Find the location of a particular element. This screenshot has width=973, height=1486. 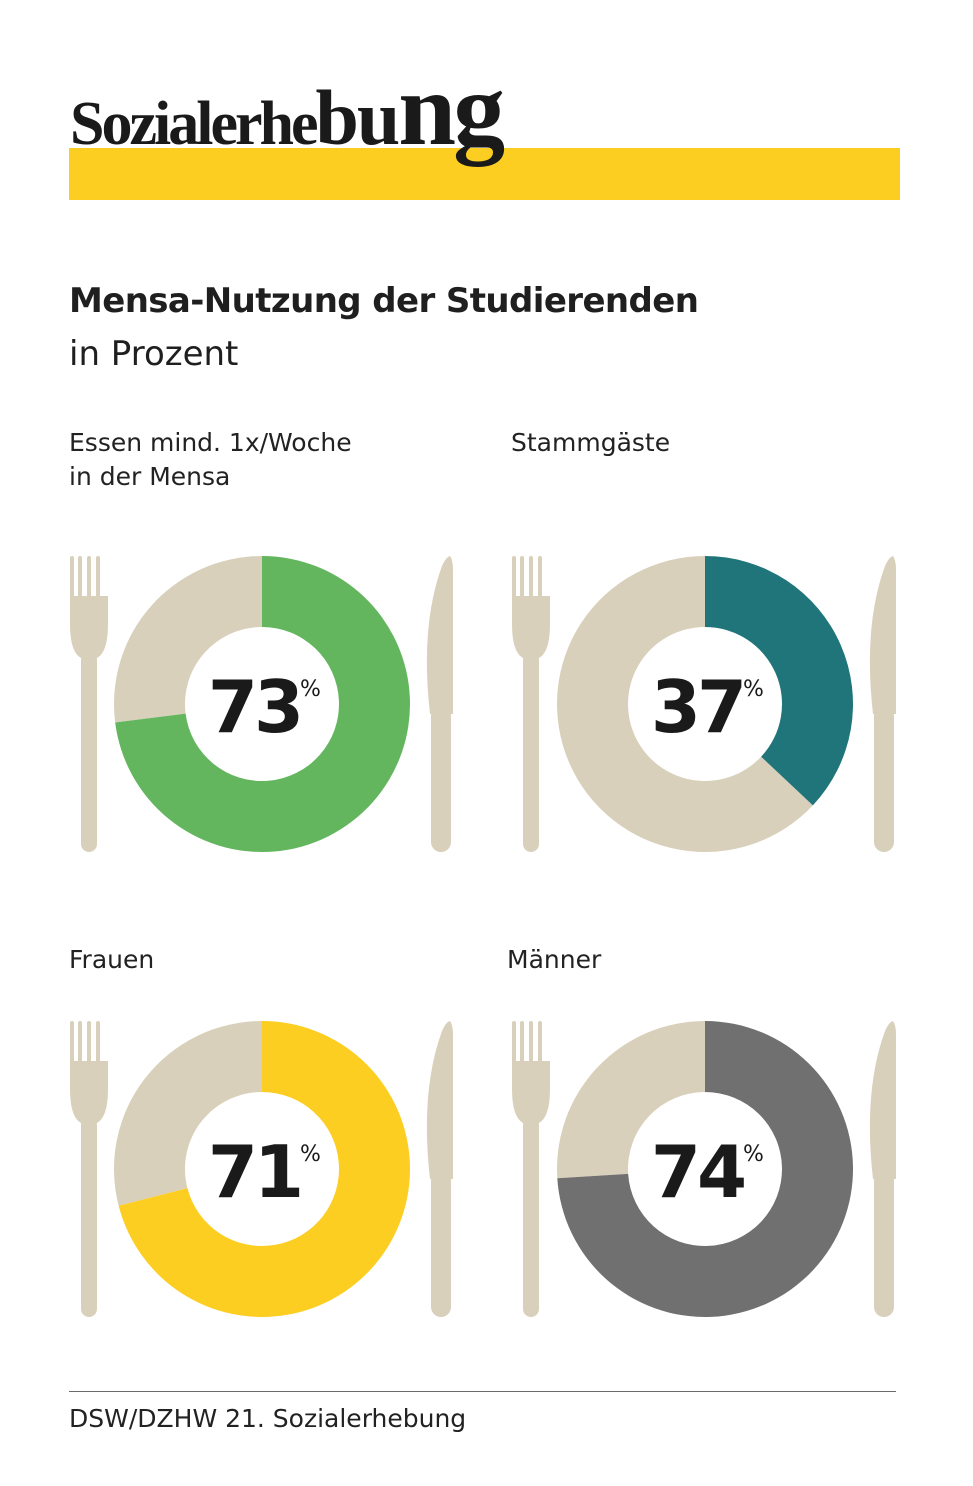

plate-chart-2: 37% is located at coordinates (704, 704).